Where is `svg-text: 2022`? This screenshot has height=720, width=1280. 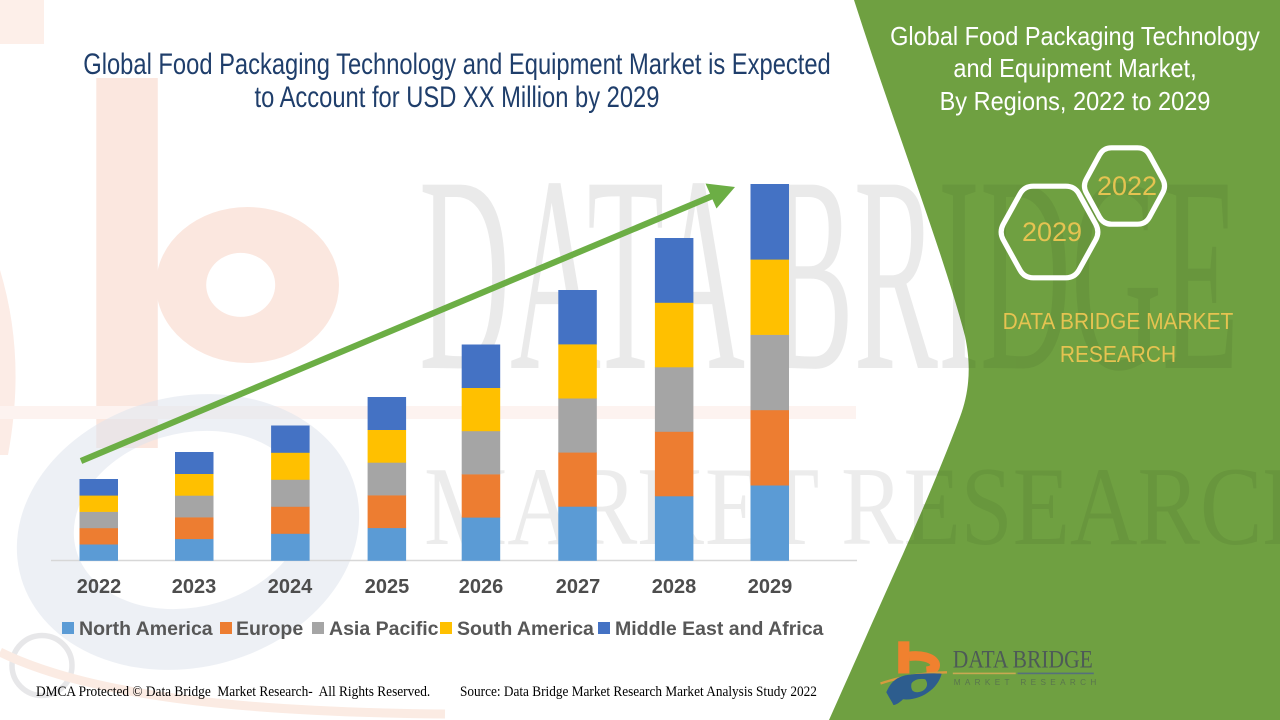 svg-text: 2022 is located at coordinates (1127, 186).